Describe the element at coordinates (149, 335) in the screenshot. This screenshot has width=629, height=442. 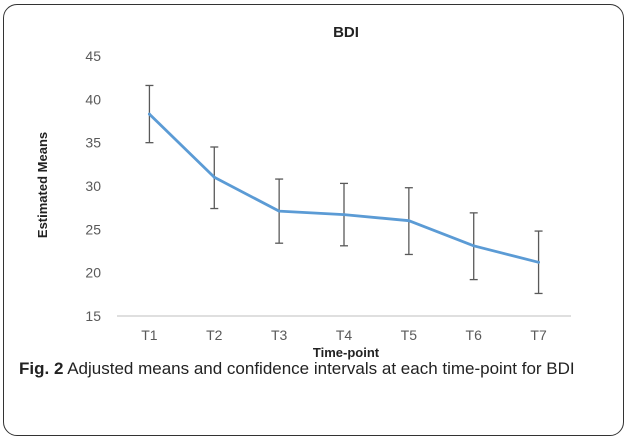
I see `x-tick-label: T1` at that location.